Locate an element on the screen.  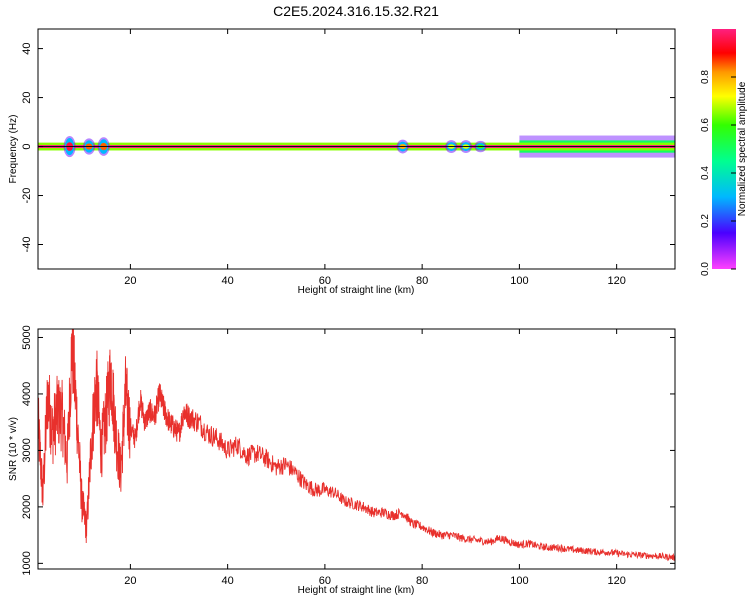
snr-xtick-label: 60 is located at coordinates (325, 581).